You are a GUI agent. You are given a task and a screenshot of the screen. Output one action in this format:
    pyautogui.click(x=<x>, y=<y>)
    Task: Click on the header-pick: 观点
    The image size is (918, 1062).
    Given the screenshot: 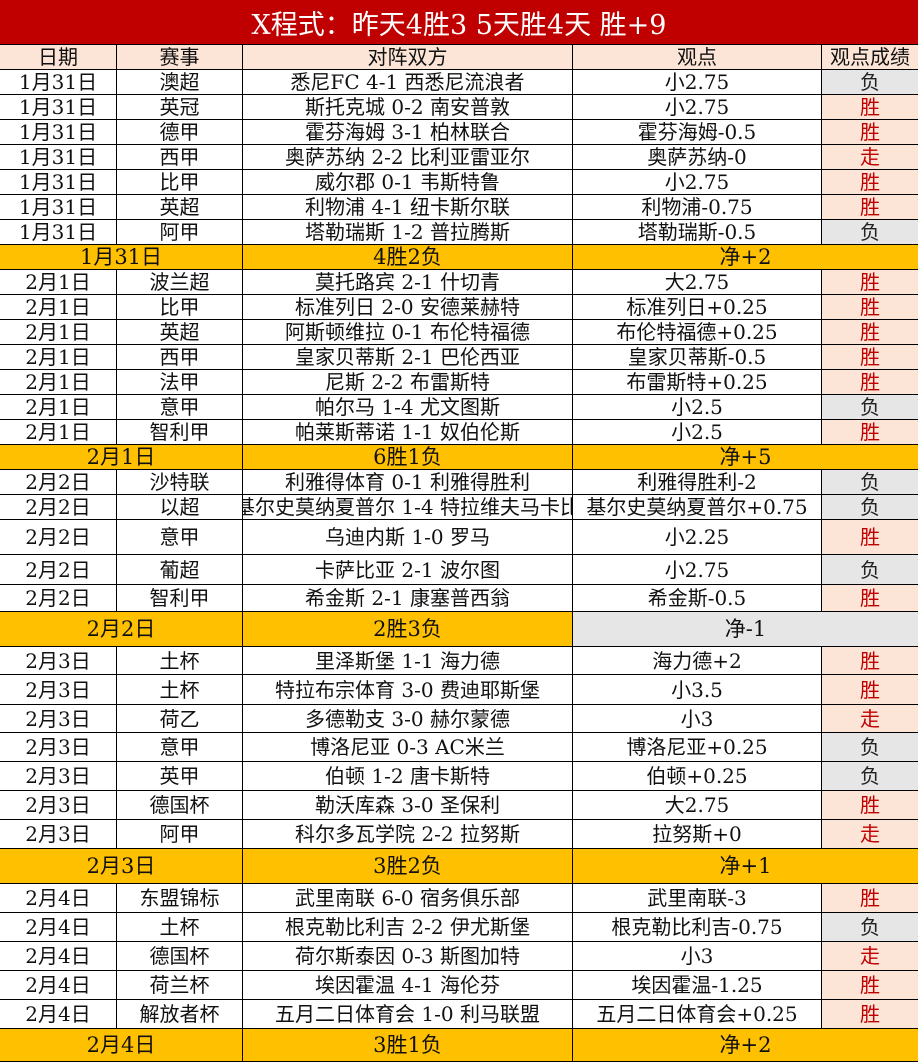 What is the action you would take?
    pyautogui.click(x=697, y=57)
    